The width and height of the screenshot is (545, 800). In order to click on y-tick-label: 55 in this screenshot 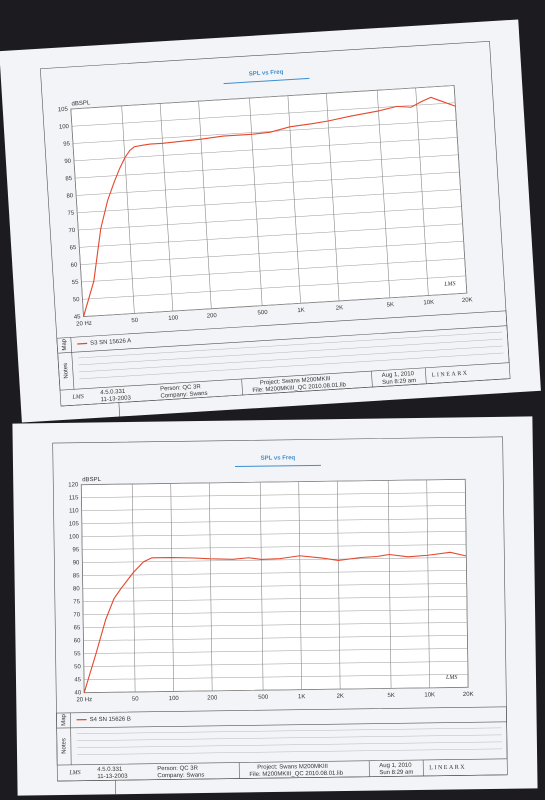, I will do `click(77, 654)`.